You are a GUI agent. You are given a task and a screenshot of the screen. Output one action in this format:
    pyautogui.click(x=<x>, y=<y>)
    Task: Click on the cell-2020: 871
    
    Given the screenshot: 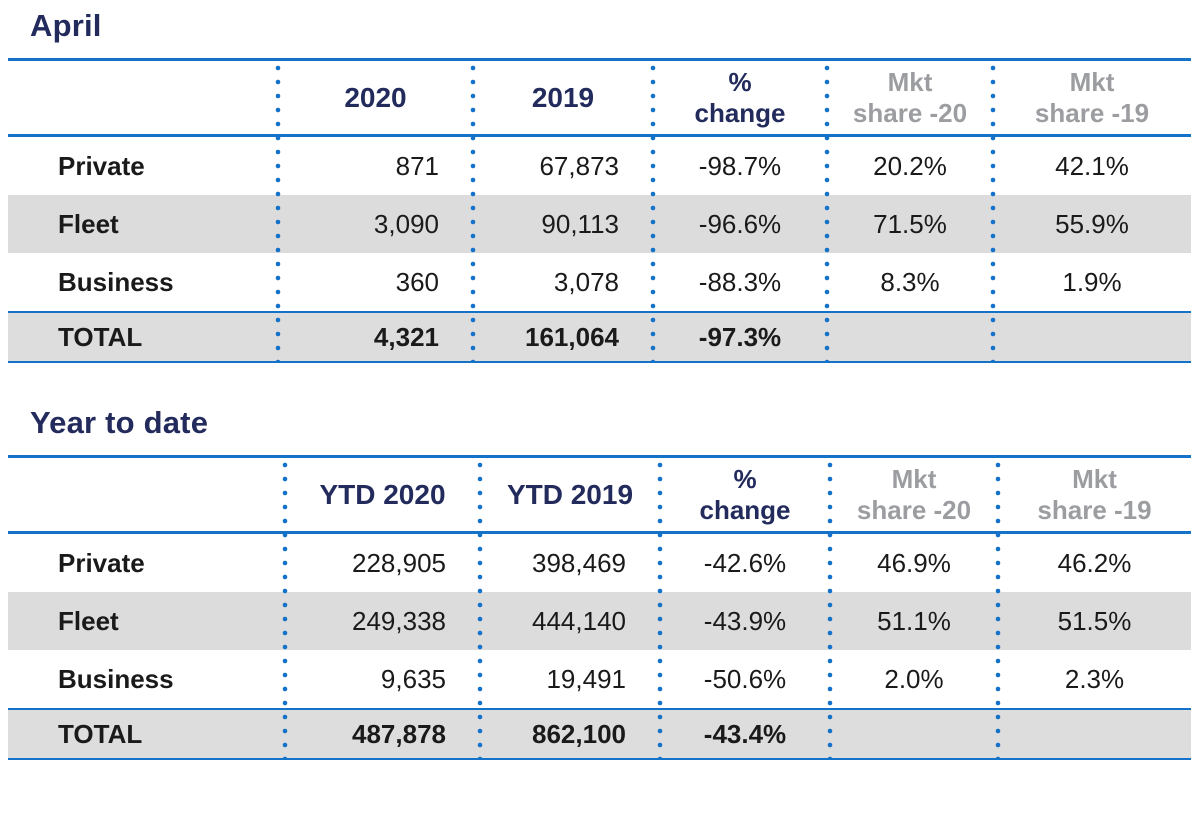 What is the action you would take?
    pyautogui.click(x=417, y=165)
    